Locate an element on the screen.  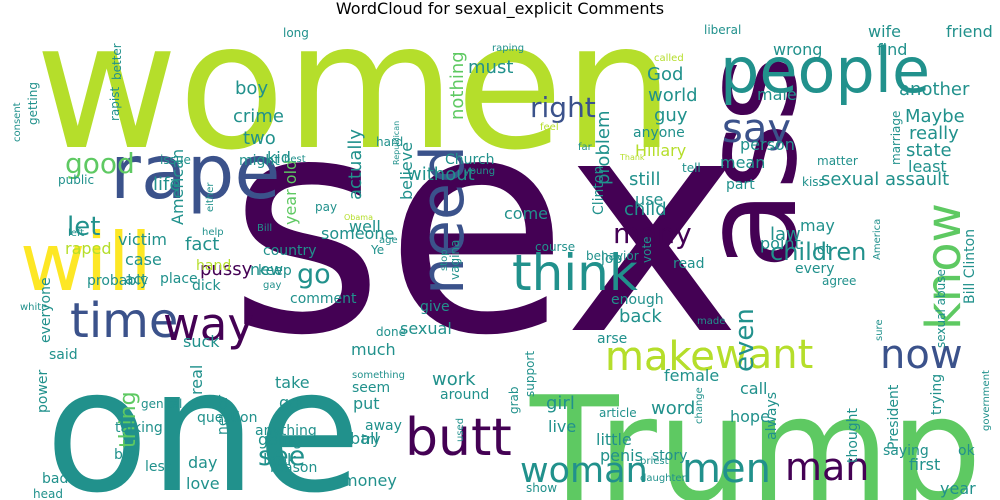
word-little: little is located at coordinates (614, 439).